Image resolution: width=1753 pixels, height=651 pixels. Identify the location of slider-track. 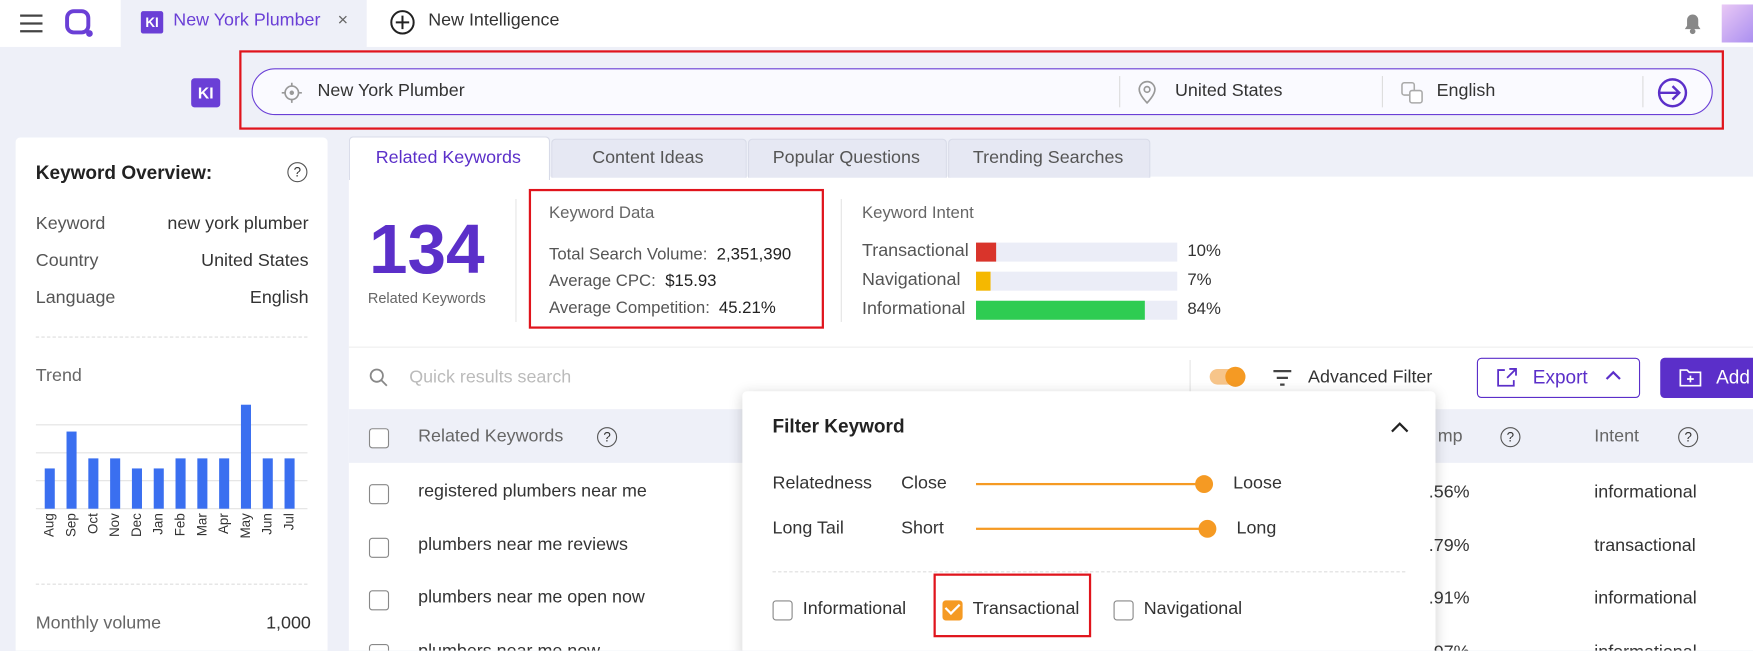
(1092, 528).